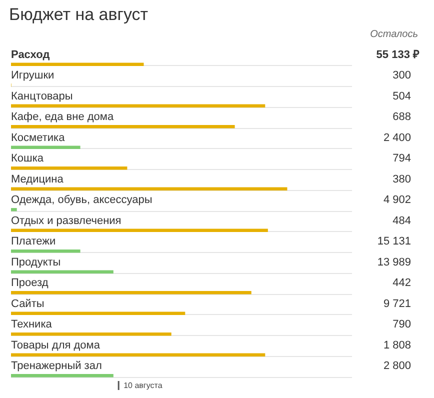  I want to click on text: 13 989, so click(394, 262).